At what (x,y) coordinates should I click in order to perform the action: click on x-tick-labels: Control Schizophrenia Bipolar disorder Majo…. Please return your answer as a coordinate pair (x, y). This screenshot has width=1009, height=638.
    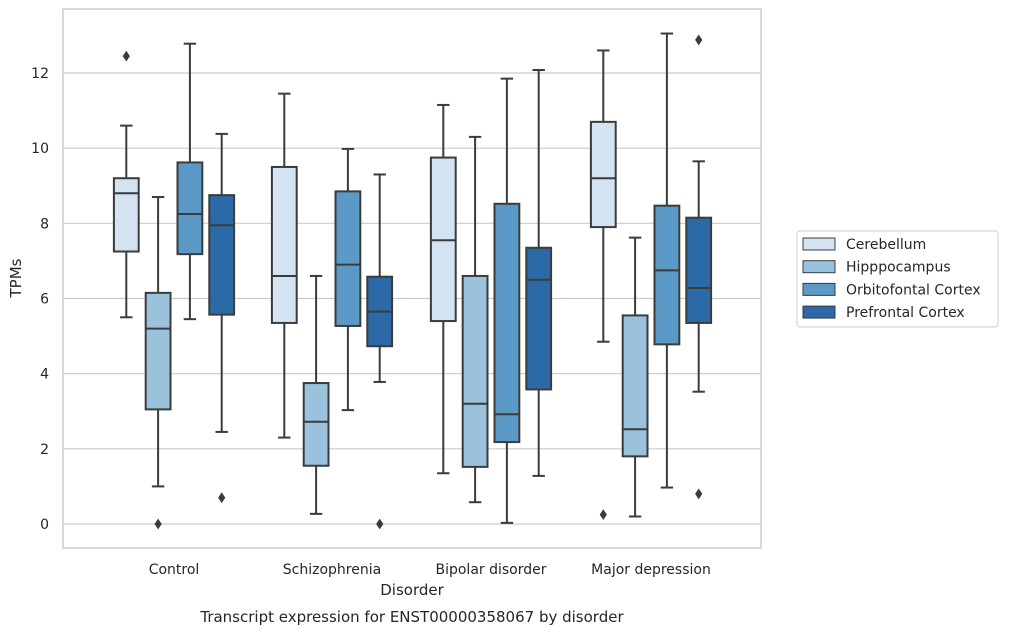
    Looking at the image, I should click on (430, 570).